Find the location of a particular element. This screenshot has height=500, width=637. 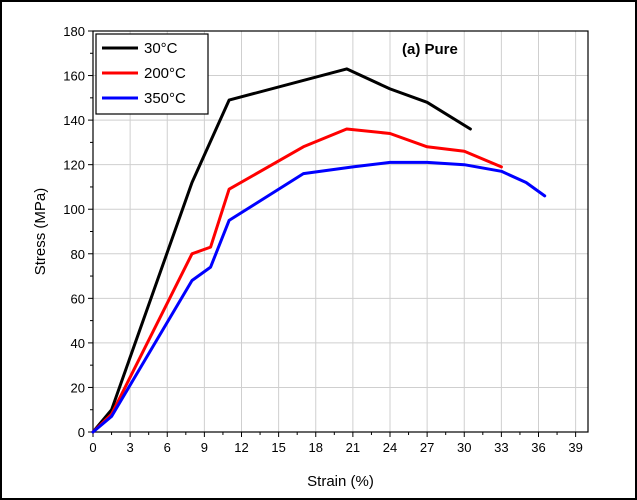

x-tick-label: 21 is located at coordinates (353, 447).